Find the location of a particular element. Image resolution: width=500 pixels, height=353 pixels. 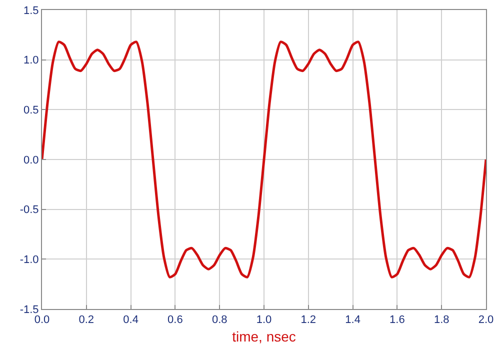

x-tick-label: 0.6 is located at coordinates (175, 320).